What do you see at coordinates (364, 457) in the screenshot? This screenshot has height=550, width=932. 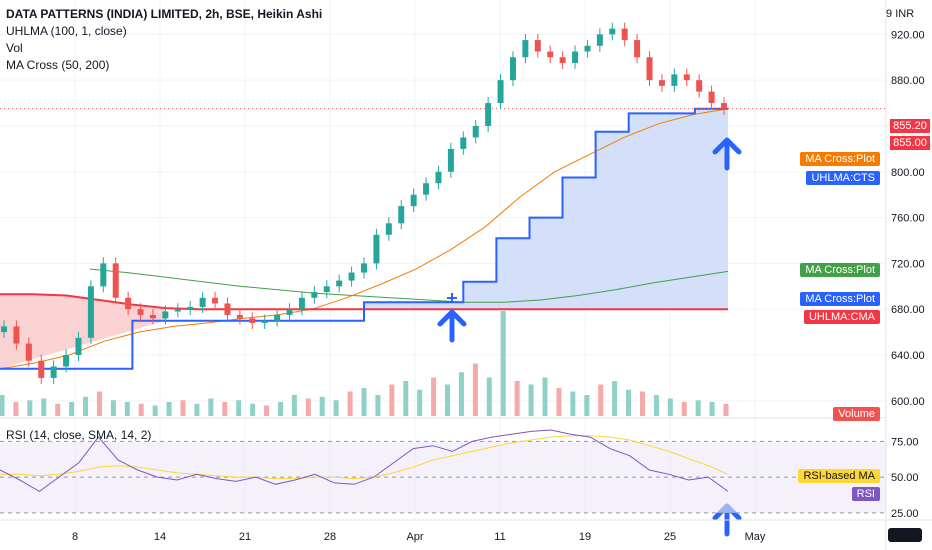 I see `rsi-ma-line` at bounding box center [364, 457].